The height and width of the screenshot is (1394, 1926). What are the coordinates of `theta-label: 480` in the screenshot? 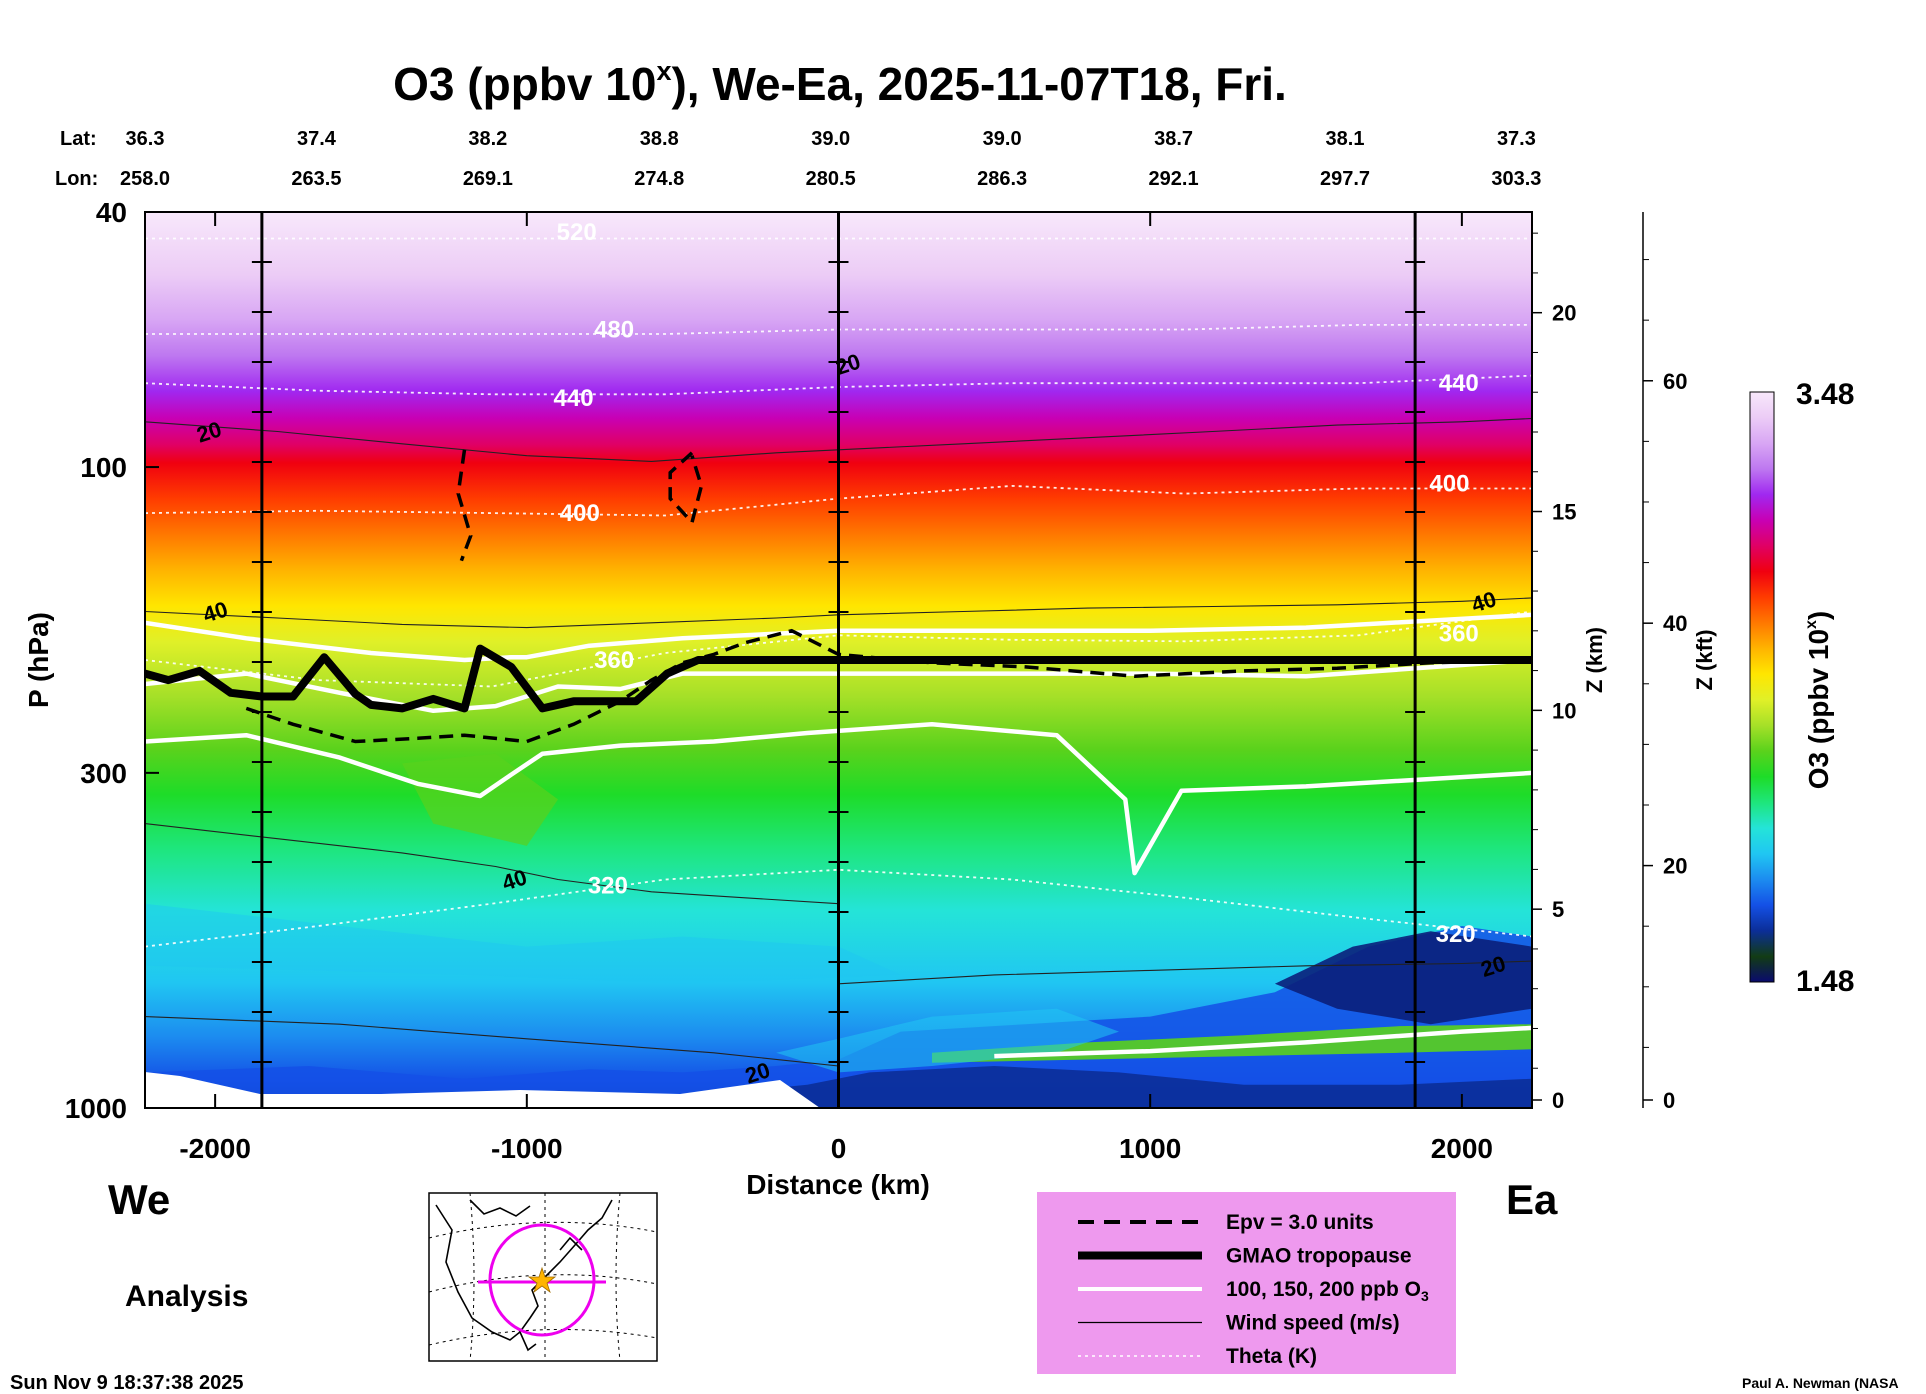 It's located at (614, 329).